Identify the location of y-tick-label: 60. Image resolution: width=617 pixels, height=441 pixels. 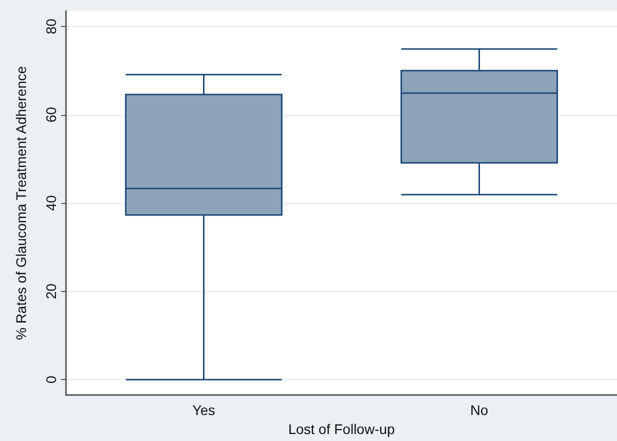
(51, 114).